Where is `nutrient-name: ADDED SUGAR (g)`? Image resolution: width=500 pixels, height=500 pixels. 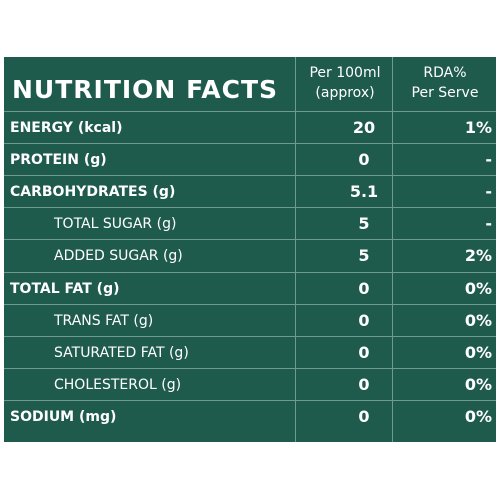
nutrient-name: ADDED SUGAR (g) is located at coordinates (118, 256).